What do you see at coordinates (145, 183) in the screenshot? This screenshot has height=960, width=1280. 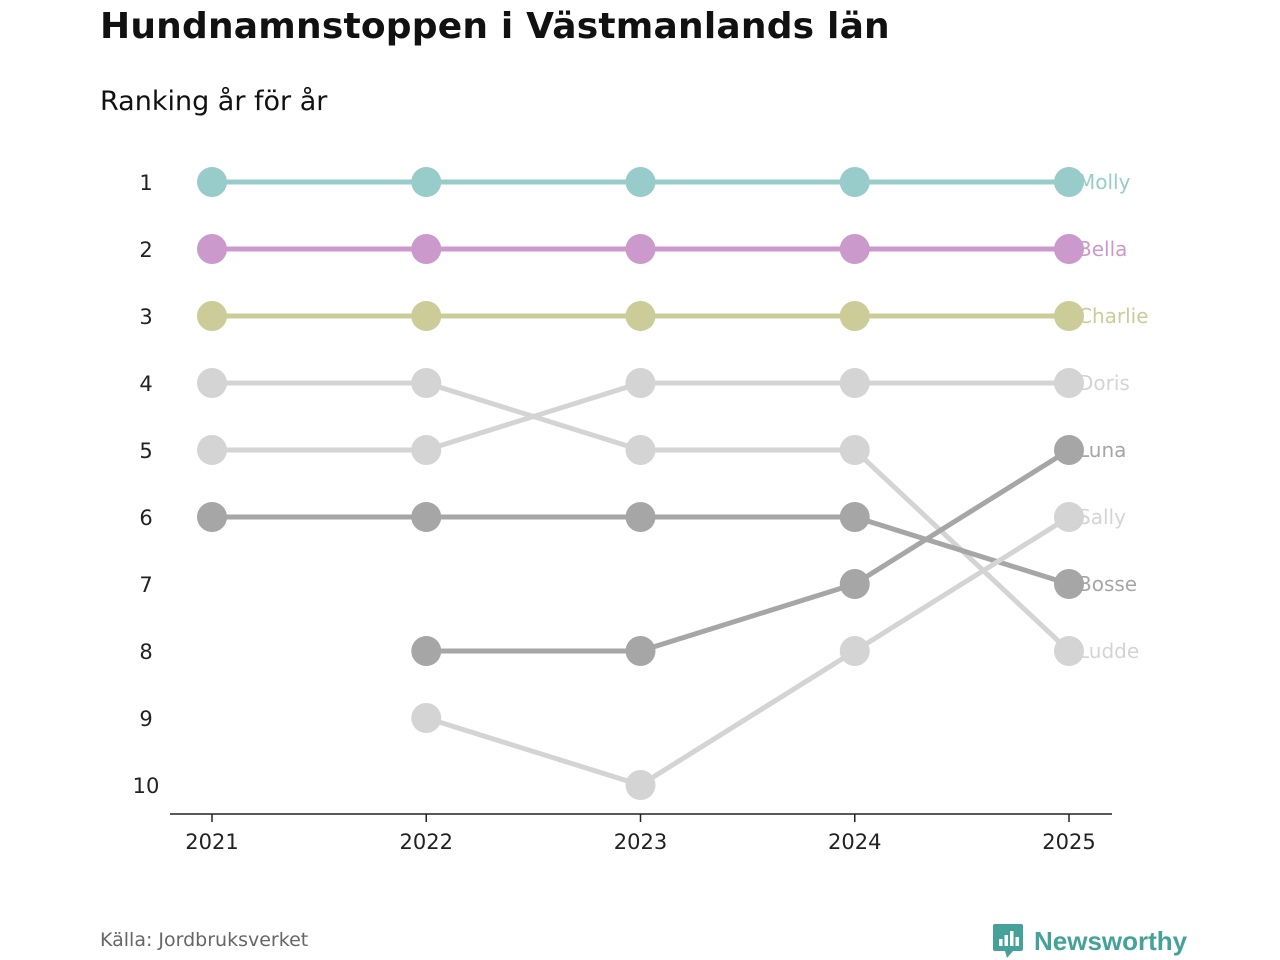 I see `y-tick-label: 1` at bounding box center [145, 183].